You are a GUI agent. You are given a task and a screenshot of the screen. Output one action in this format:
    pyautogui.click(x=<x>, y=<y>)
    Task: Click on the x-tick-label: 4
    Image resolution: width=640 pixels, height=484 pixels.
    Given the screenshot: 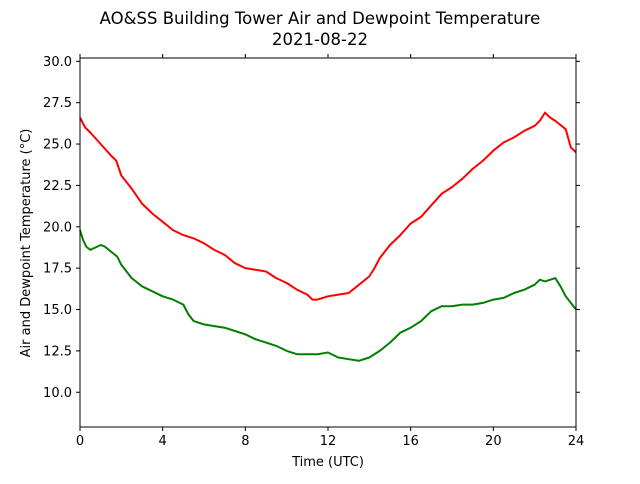 What is the action you would take?
    pyautogui.click(x=163, y=441)
    